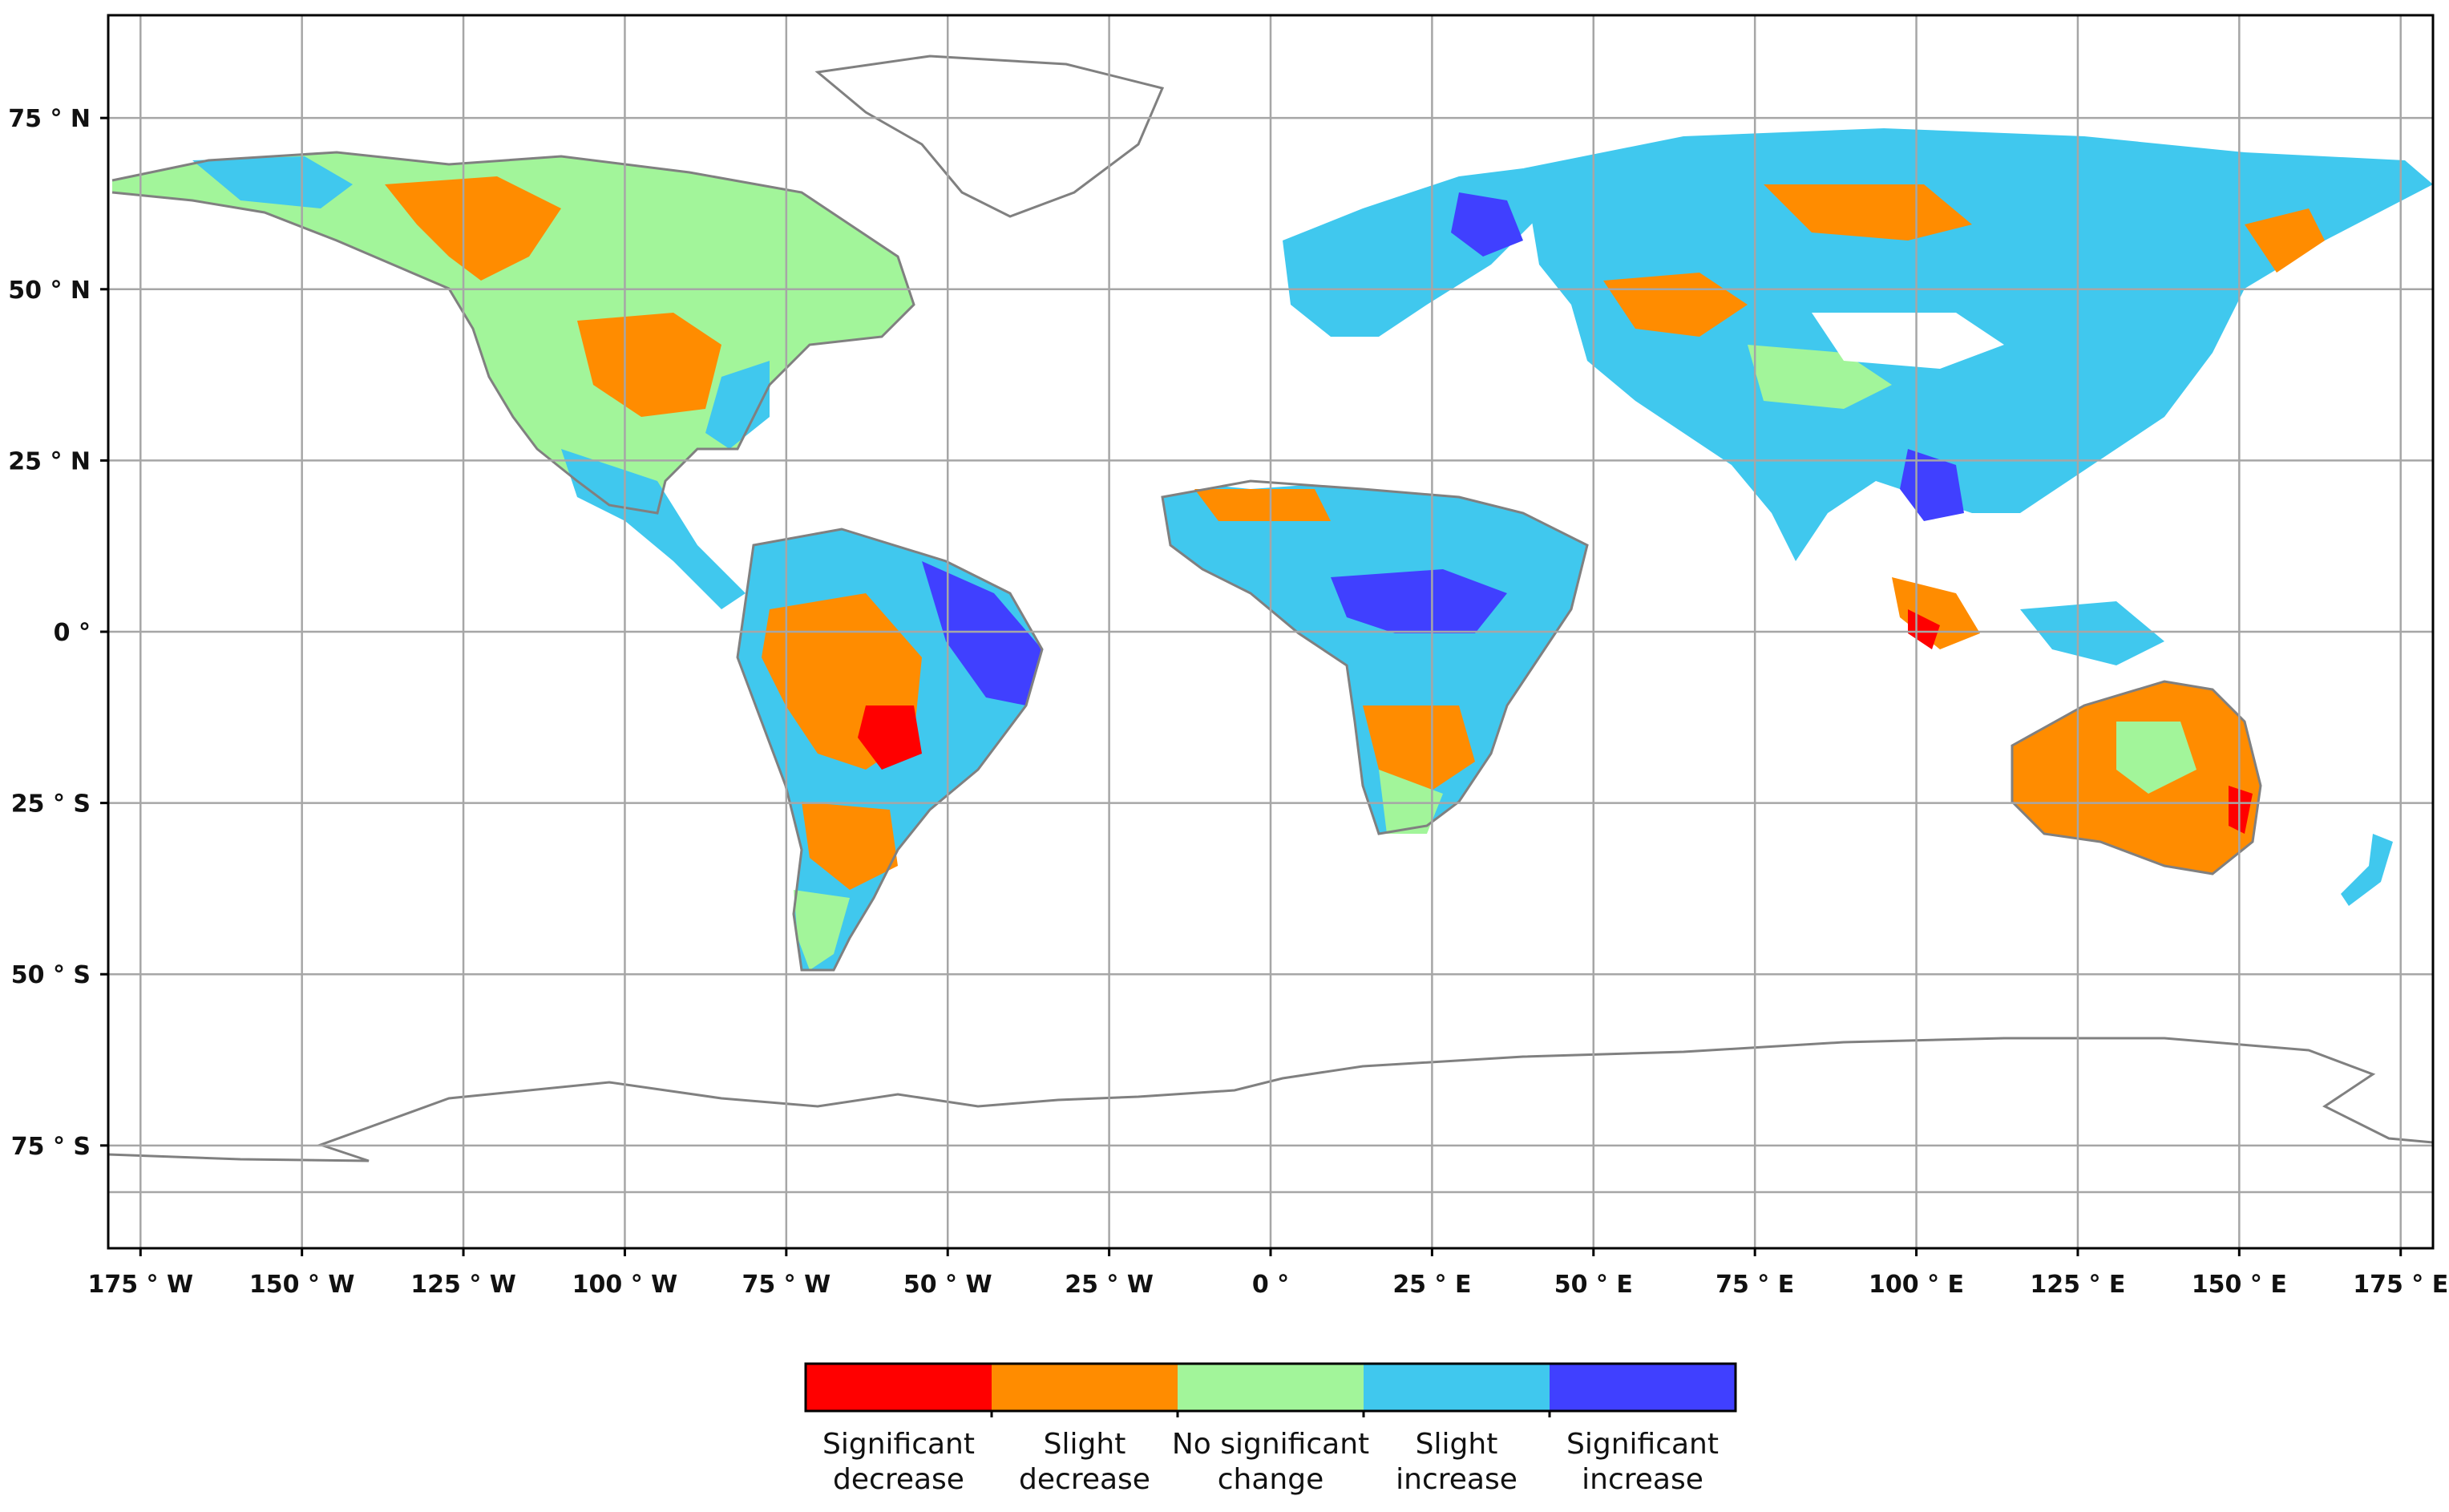  I want to click on x-tick-label: 150 ° E, so click(2239, 1285).